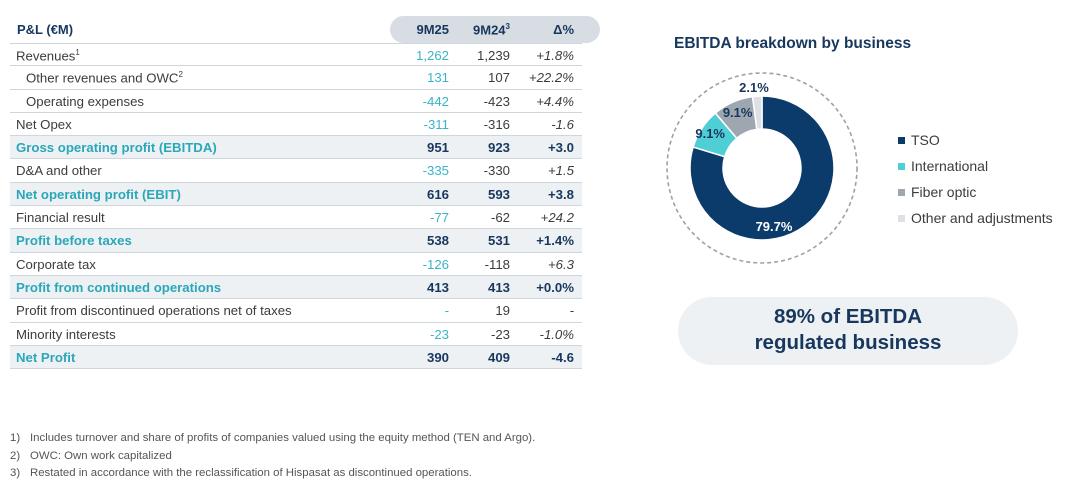 The width and height of the screenshot is (1075, 484). I want to click on table-row: Financial result -77 -62 +24.2, so click(296, 218).